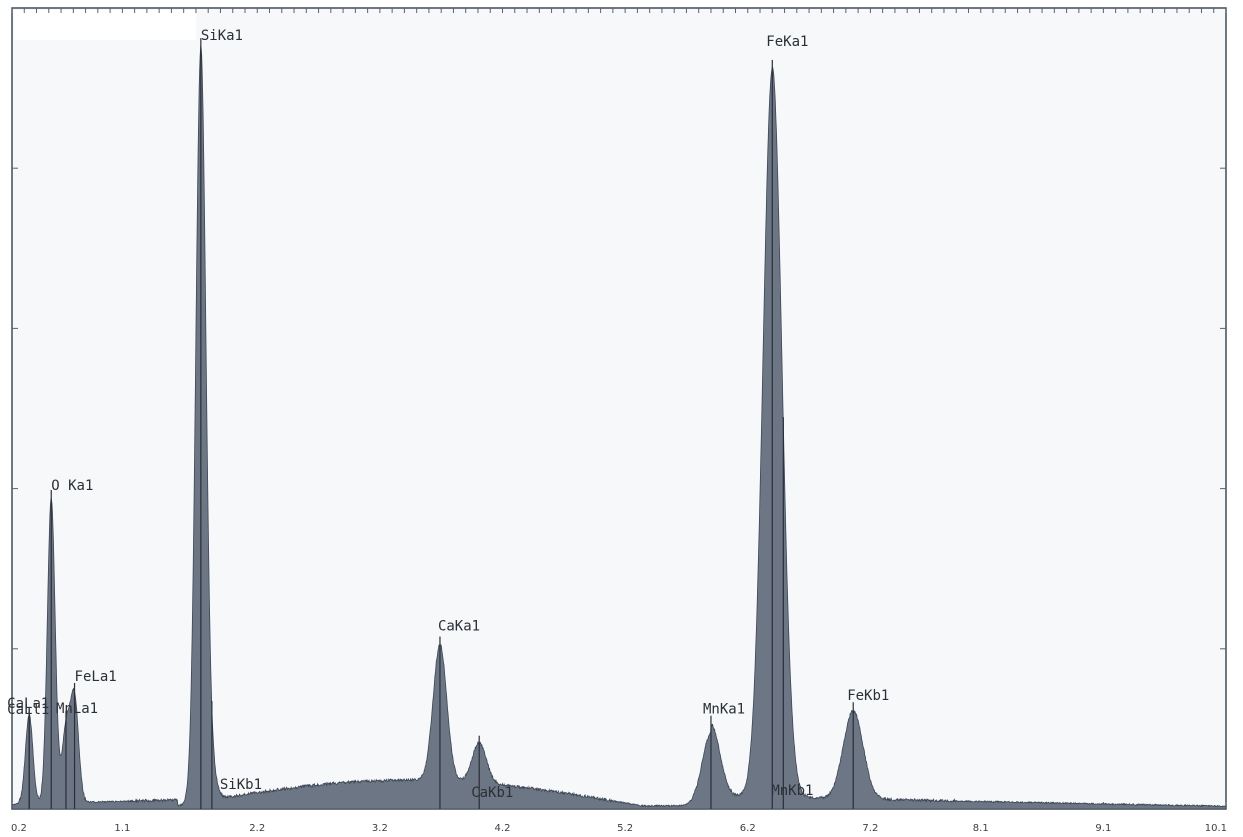  What do you see at coordinates (241, 785) in the screenshot?
I see `peak-label: SiKb1` at bounding box center [241, 785].